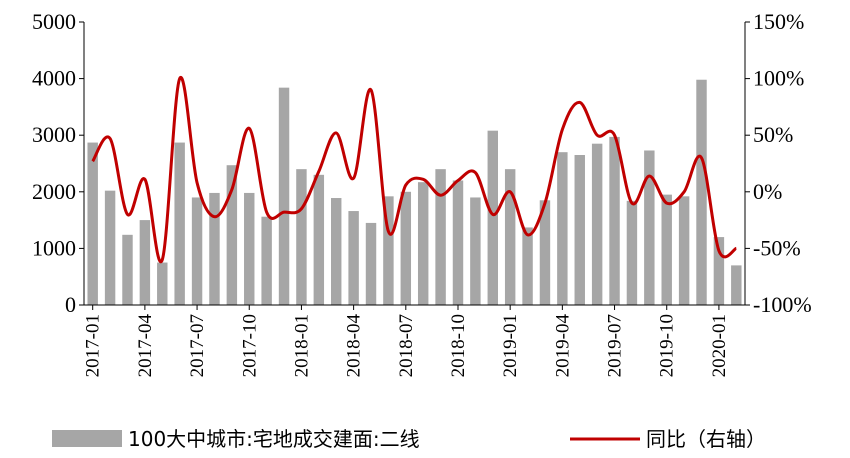 The width and height of the screenshot is (850, 458). I want to click on x-tick-label: 2019-07, so click(615, 345).